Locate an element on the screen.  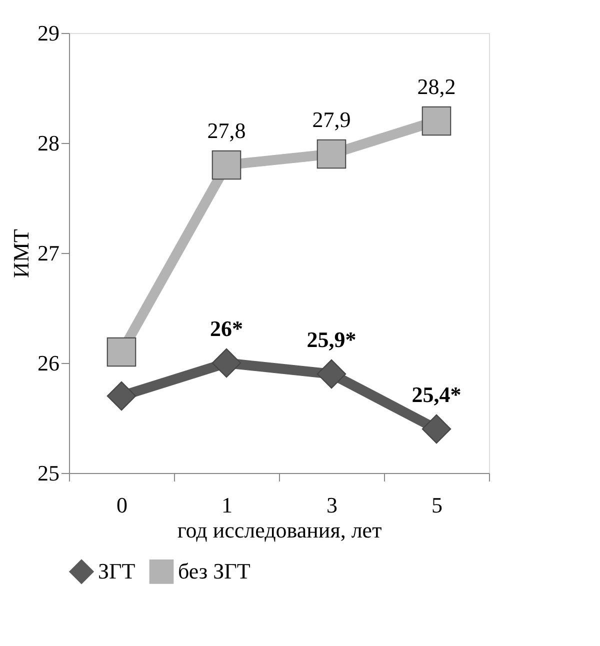
y-tick-label: 28 is located at coordinates (49, 143).